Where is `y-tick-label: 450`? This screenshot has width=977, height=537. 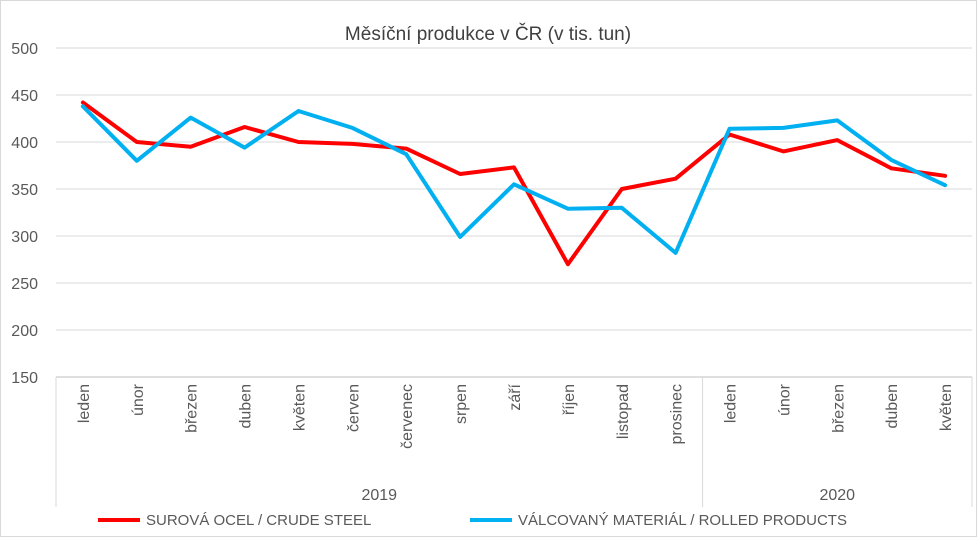 y-tick-label: 450 is located at coordinates (24, 96).